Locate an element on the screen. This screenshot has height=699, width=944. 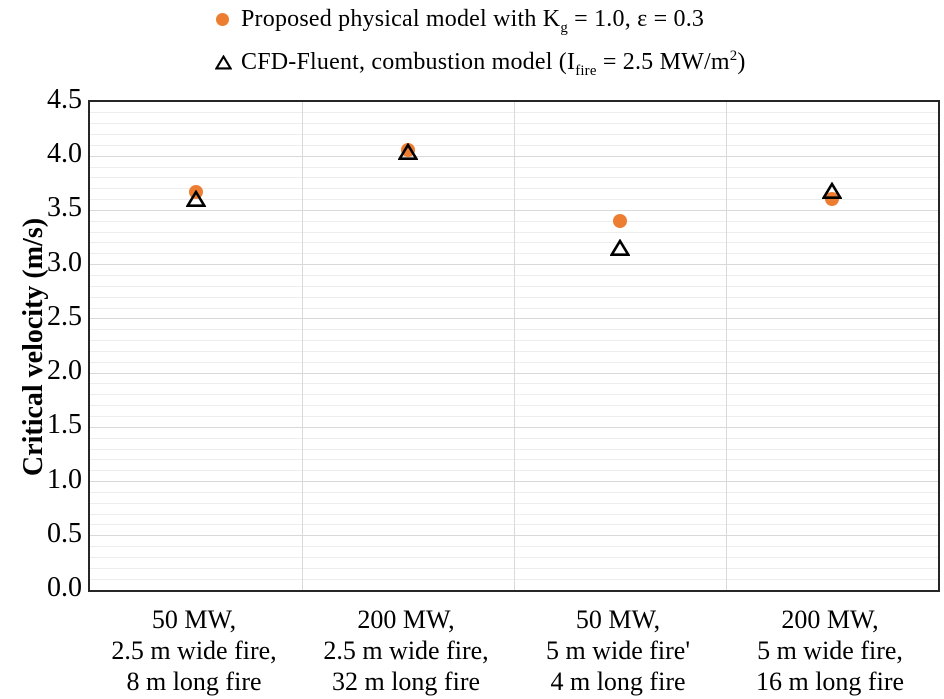
x-category-label-line: 5 m wide fire, is located at coordinates (830, 650).